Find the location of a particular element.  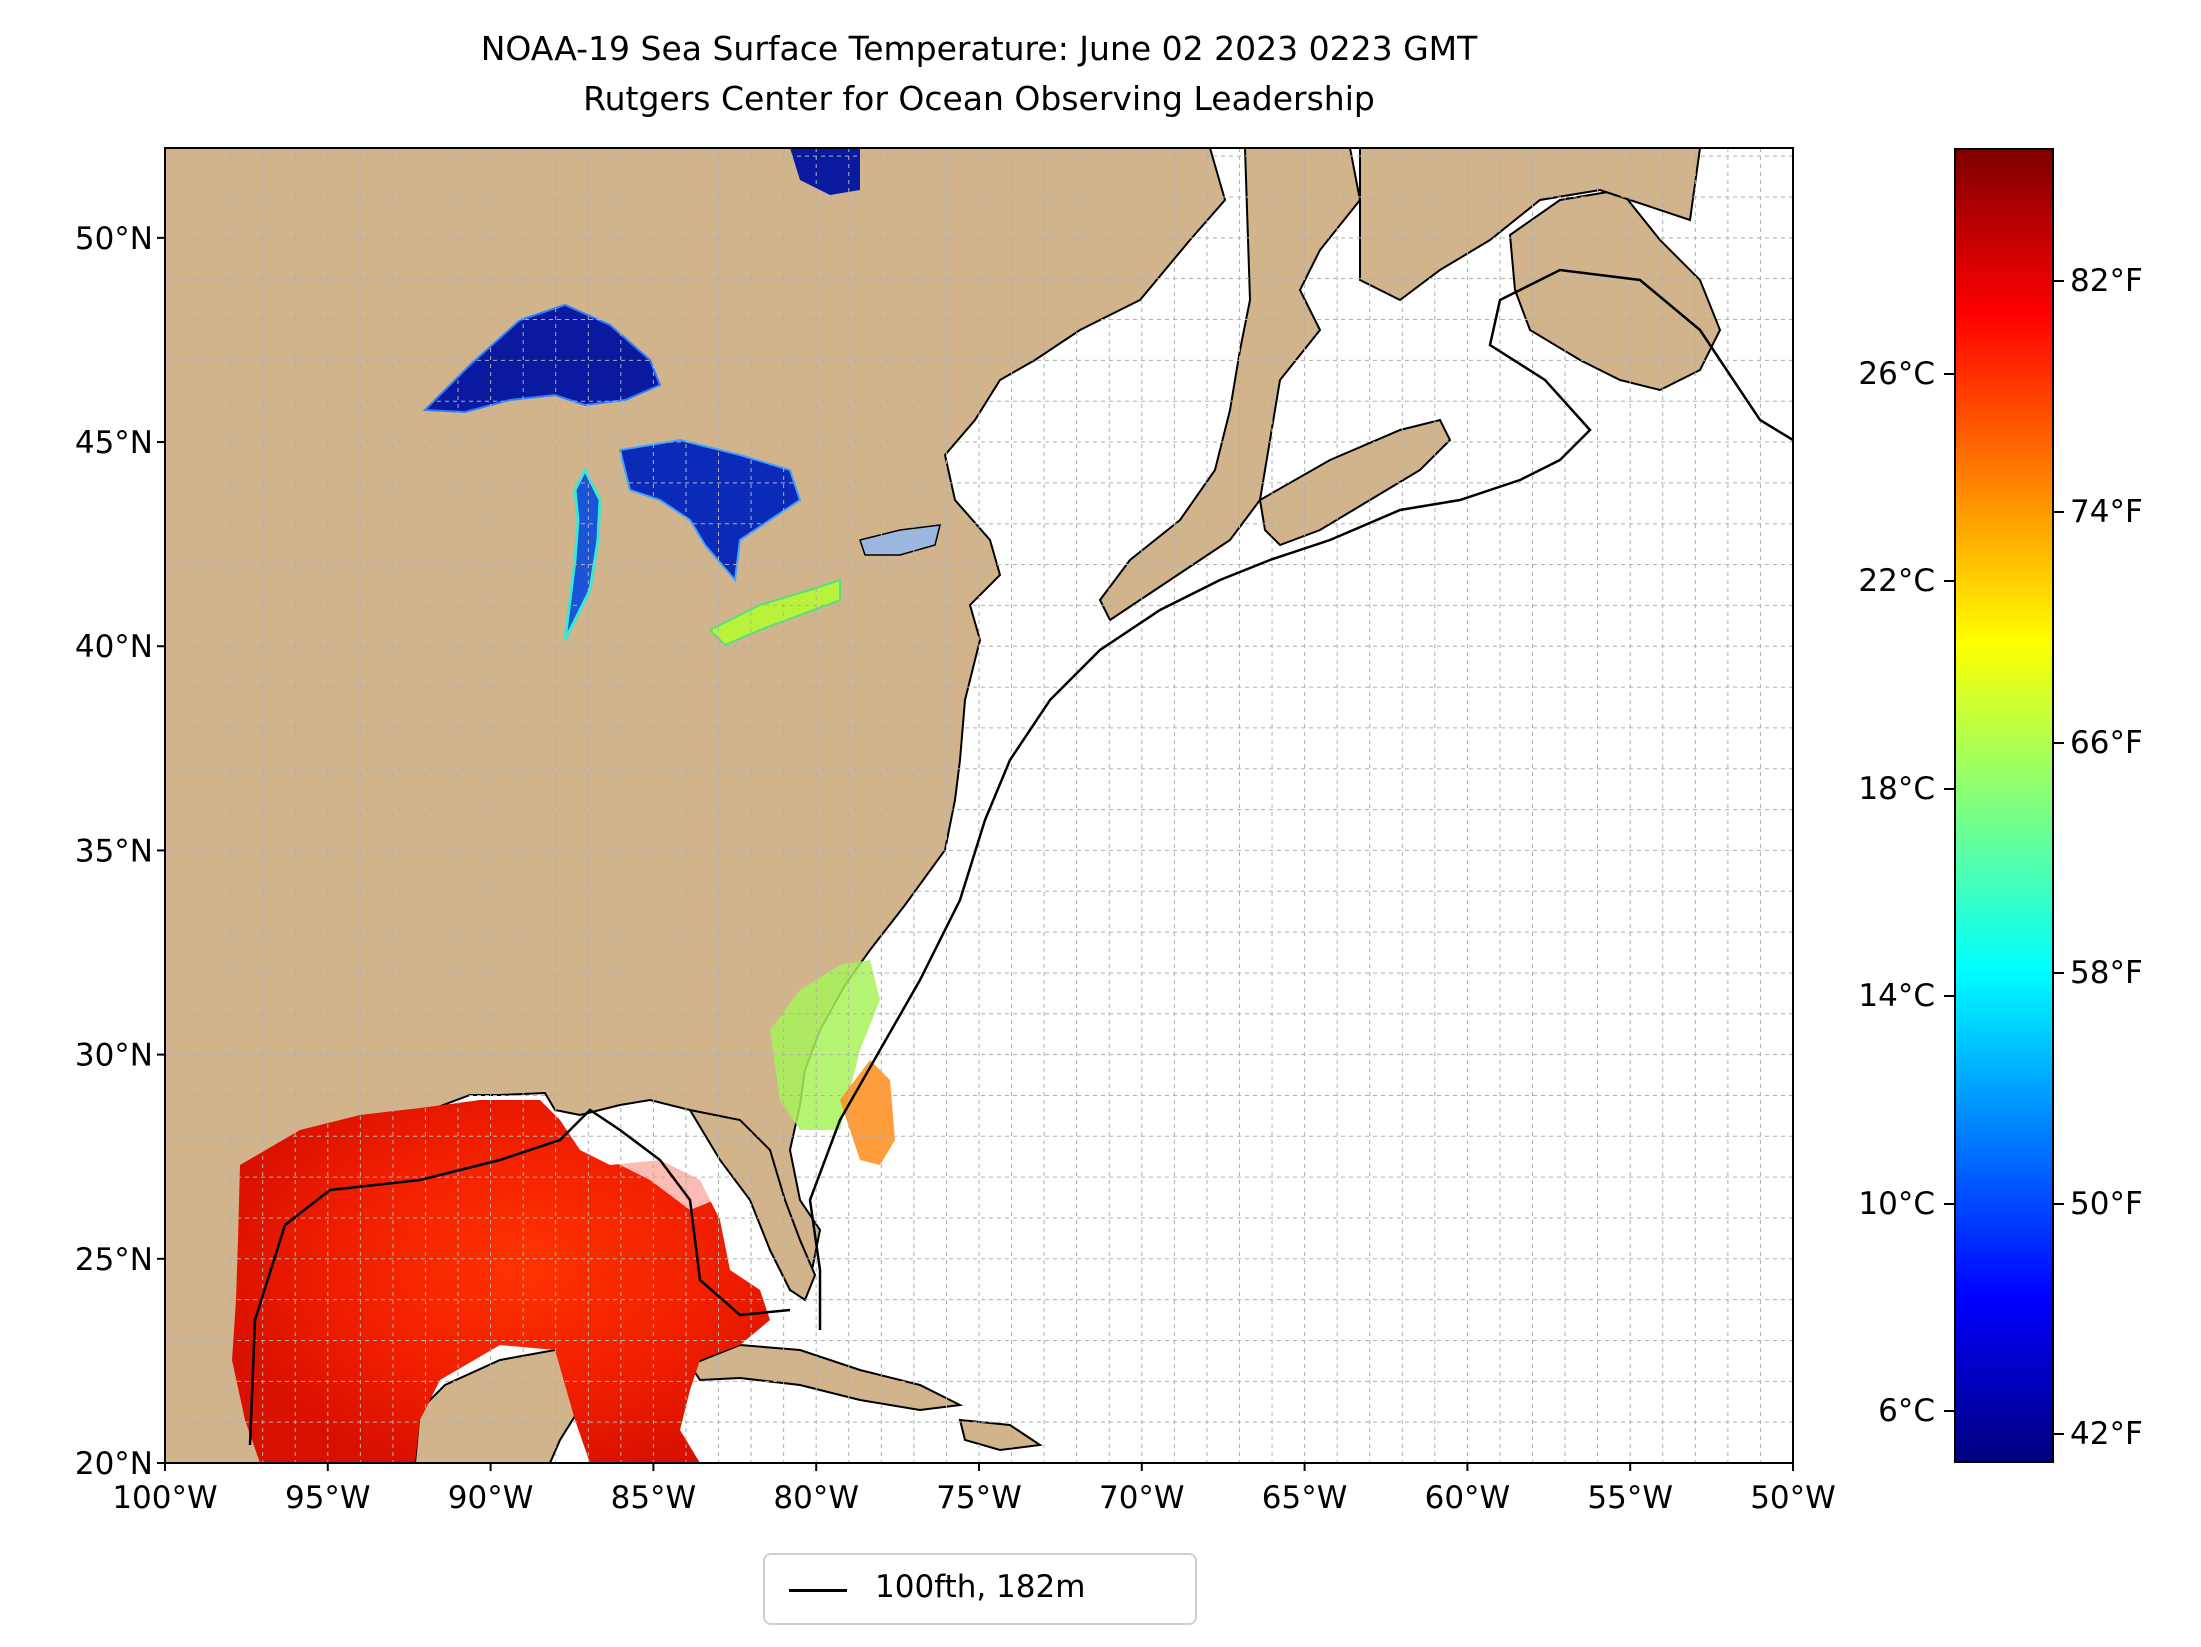

lake-erie is located at coordinates (774, 612).